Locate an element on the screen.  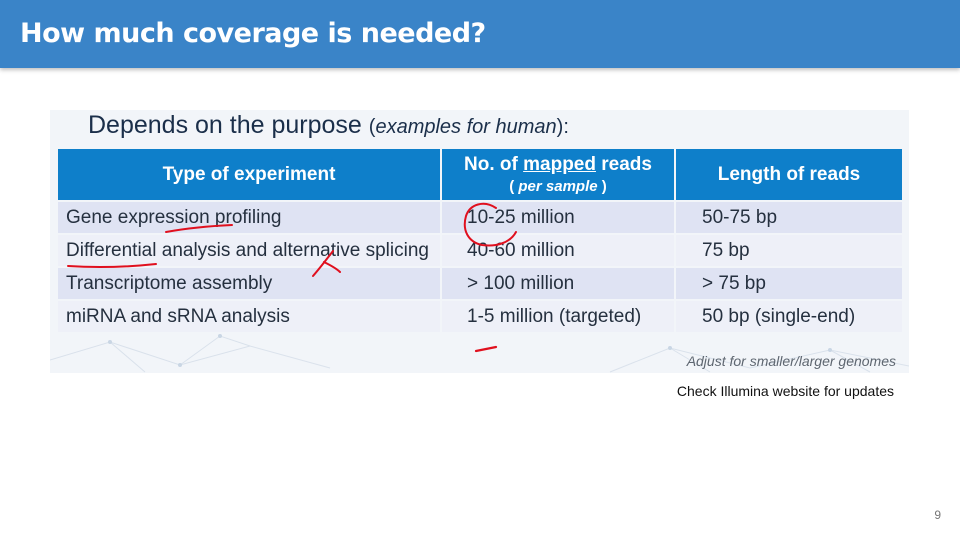
header-mapped-reads: No. of mapped reads ( per sample ) is located at coordinates (558, 174).